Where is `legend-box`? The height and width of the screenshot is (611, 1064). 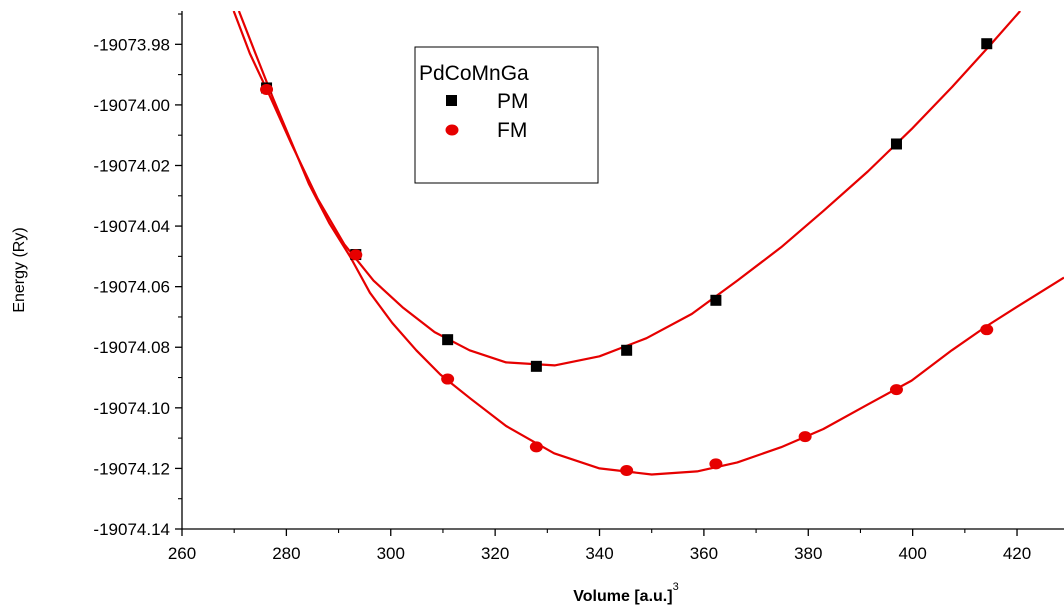
legend-box is located at coordinates (506, 115).